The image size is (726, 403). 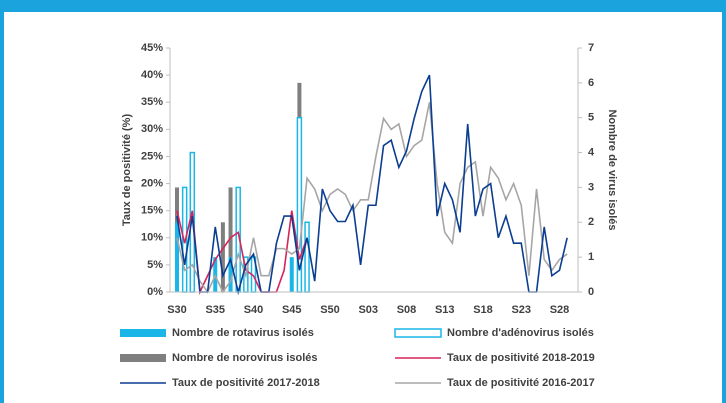 What do you see at coordinates (591, 48) in the screenshot?
I see `y2-tick-label: 7` at bounding box center [591, 48].